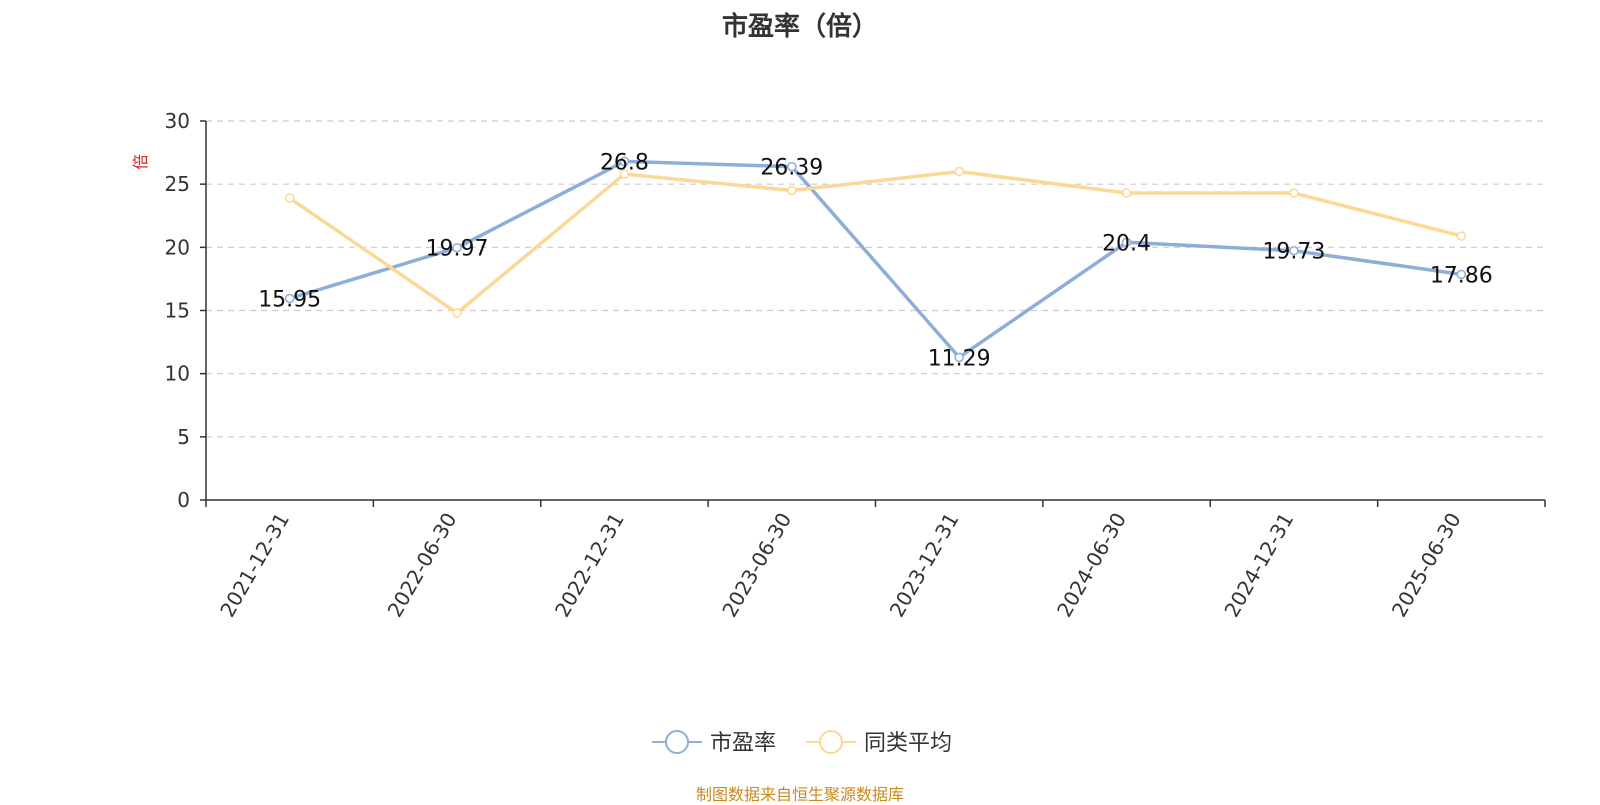 Image resolution: width=1600 pixels, height=805 pixels. What do you see at coordinates (177, 184) in the screenshot?
I see `y-tick-label: 25` at bounding box center [177, 184].